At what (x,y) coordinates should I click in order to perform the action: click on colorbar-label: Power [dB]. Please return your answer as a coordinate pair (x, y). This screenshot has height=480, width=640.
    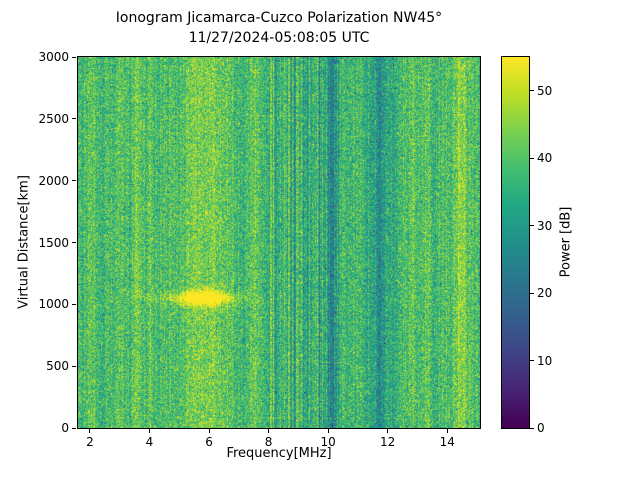
    Looking at the image, I should click on (566, 242).